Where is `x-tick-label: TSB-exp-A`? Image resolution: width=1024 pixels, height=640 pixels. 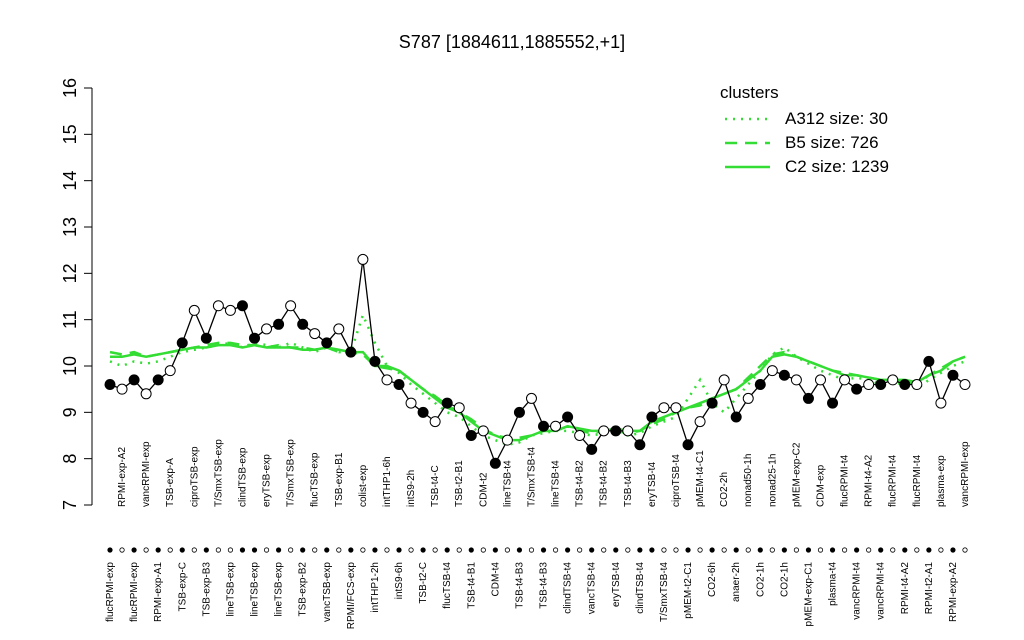 x-tick-label: TSB-exp-A is located at coordinates (170, 482).